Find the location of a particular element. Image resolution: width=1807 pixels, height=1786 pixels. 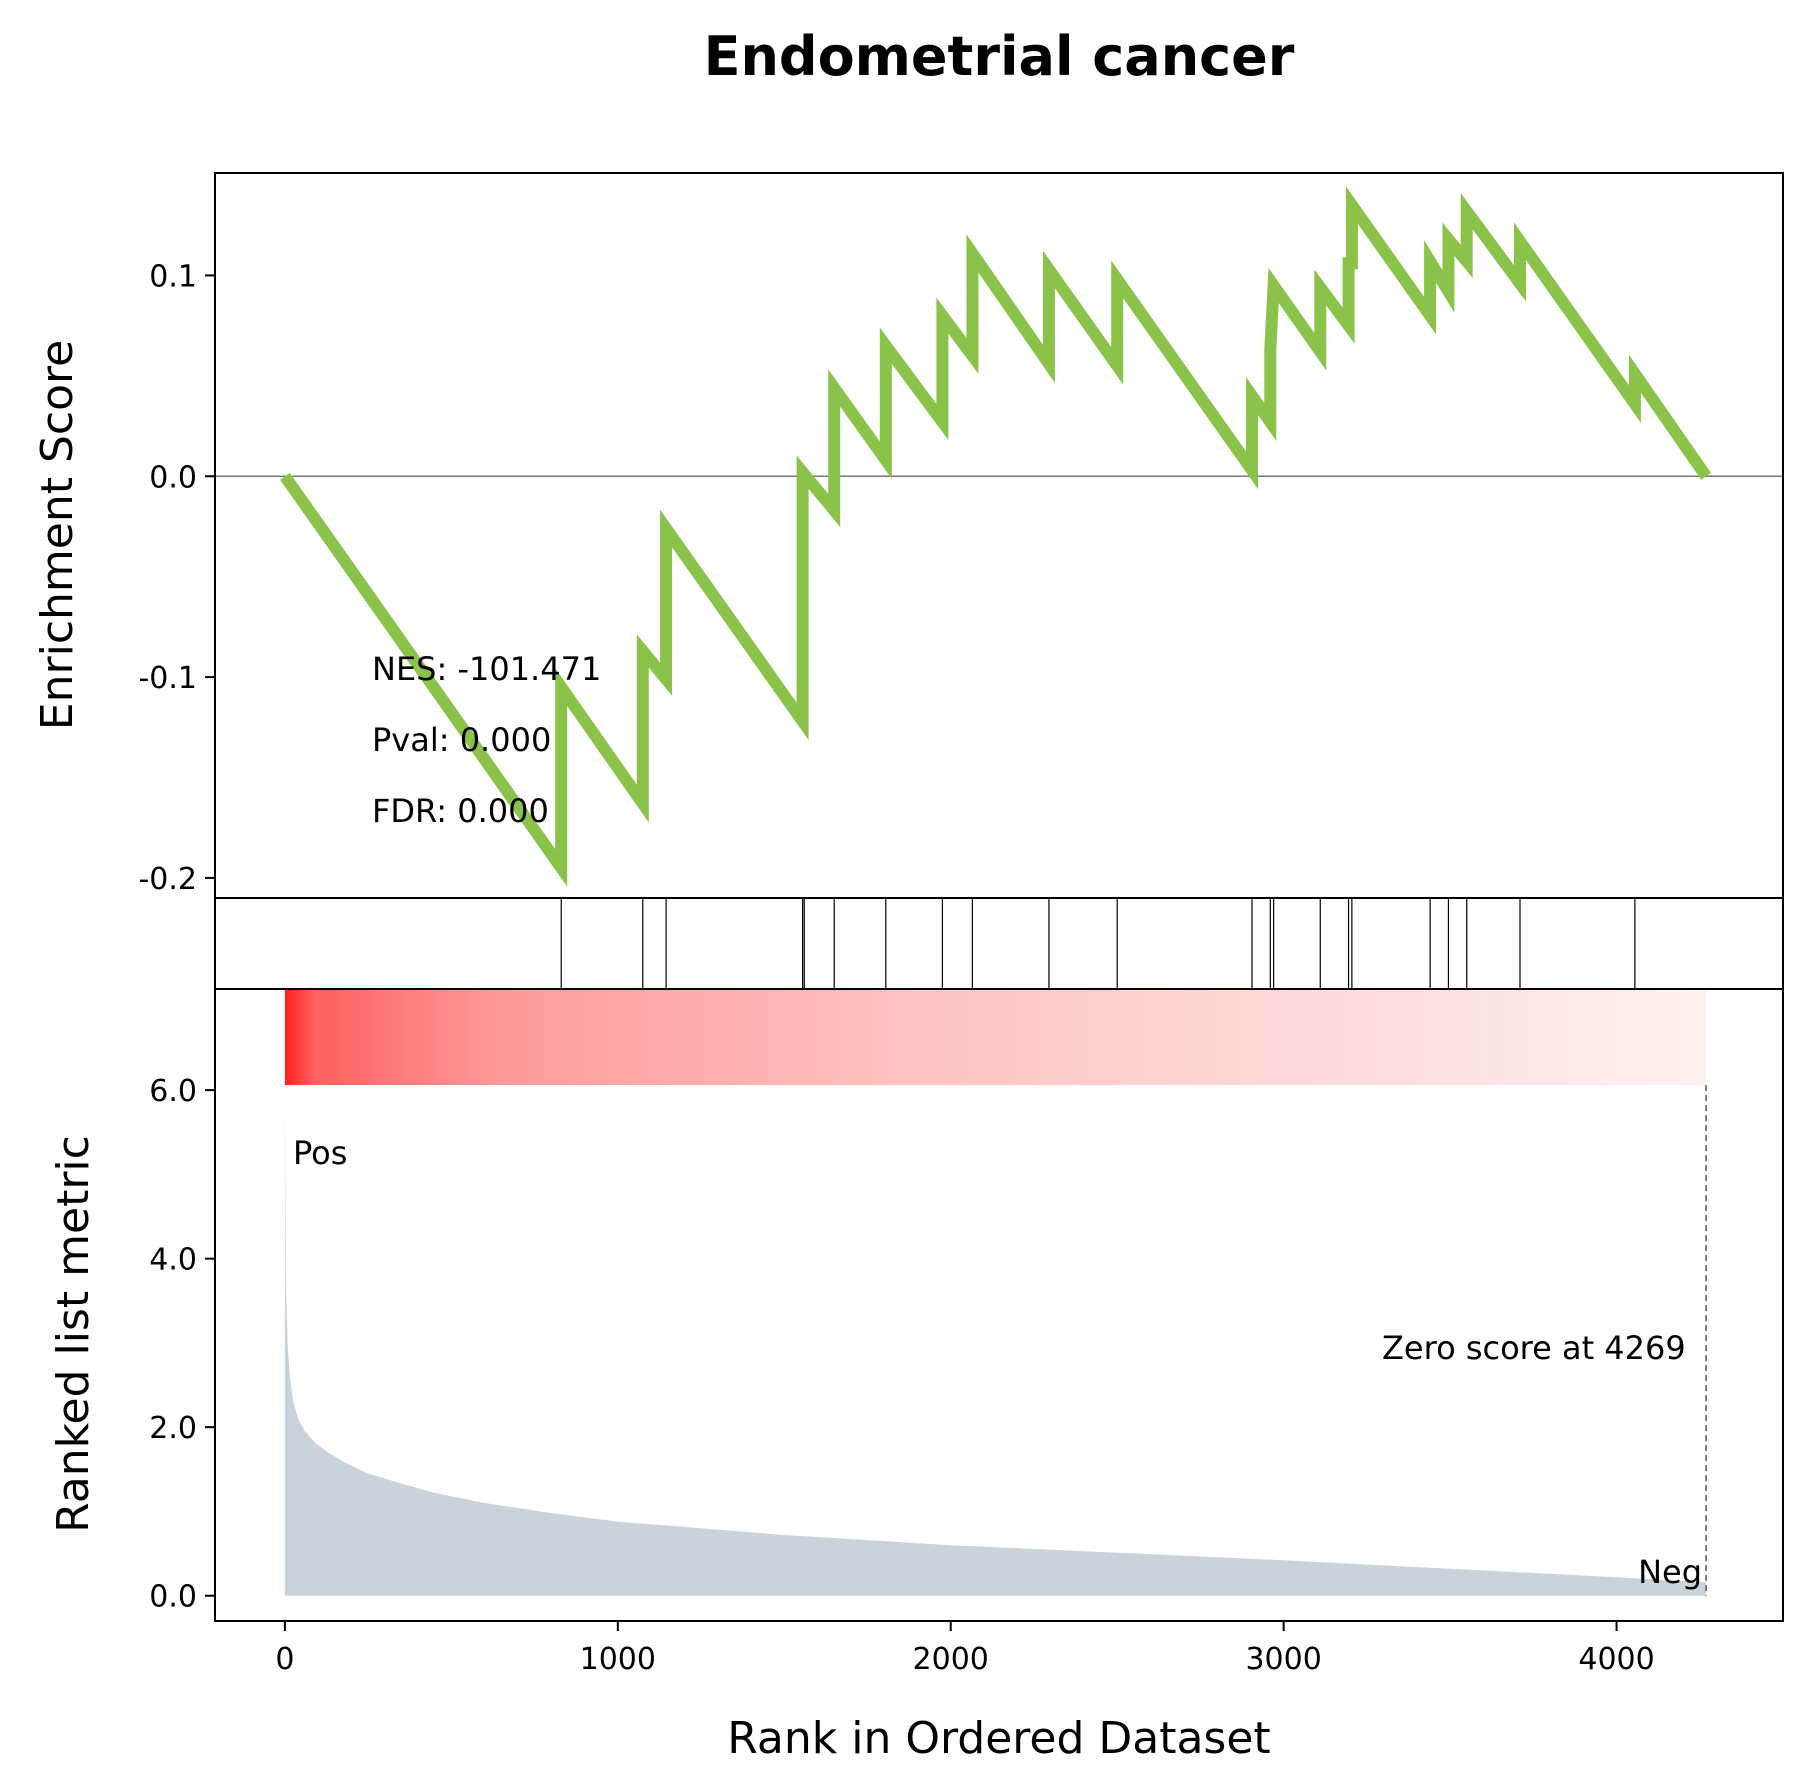

rank-colorbar is located at coordinates (995, 1037).